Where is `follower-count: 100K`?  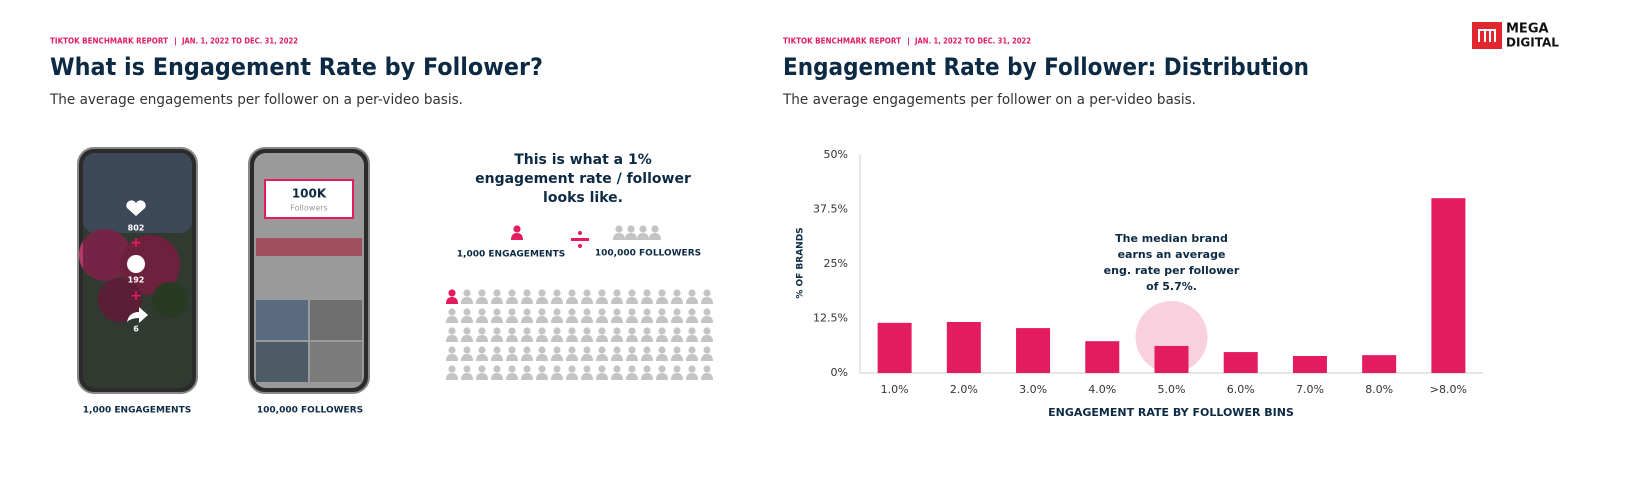 follower-count: 100K is located at coordinates (309, 194).